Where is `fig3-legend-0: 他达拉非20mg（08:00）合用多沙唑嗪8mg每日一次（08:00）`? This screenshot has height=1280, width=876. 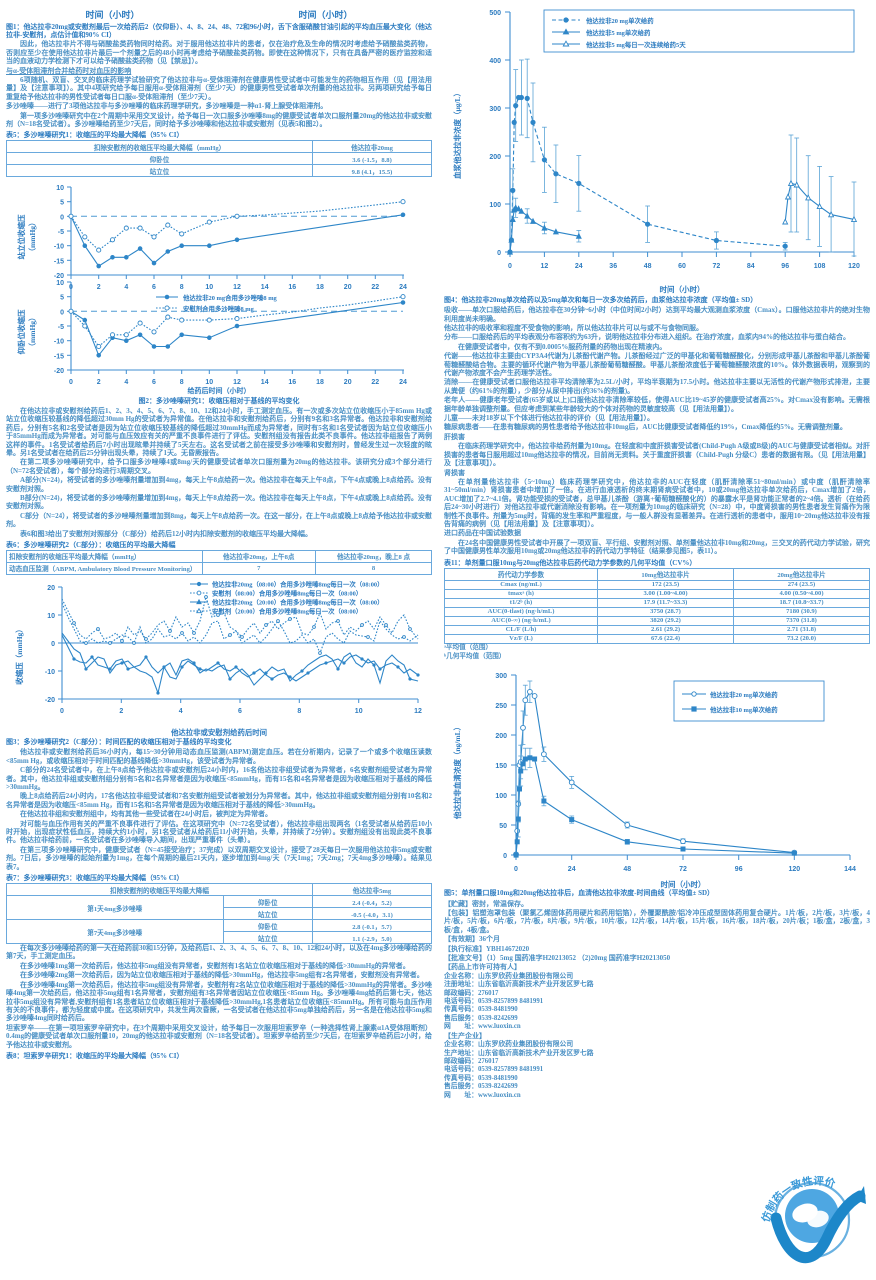 fig3-legend-0: 他达拉非20mg（08:00）合用多沙唑嗪8mg每日一次（08:00） is located at coordinates (297, 584).